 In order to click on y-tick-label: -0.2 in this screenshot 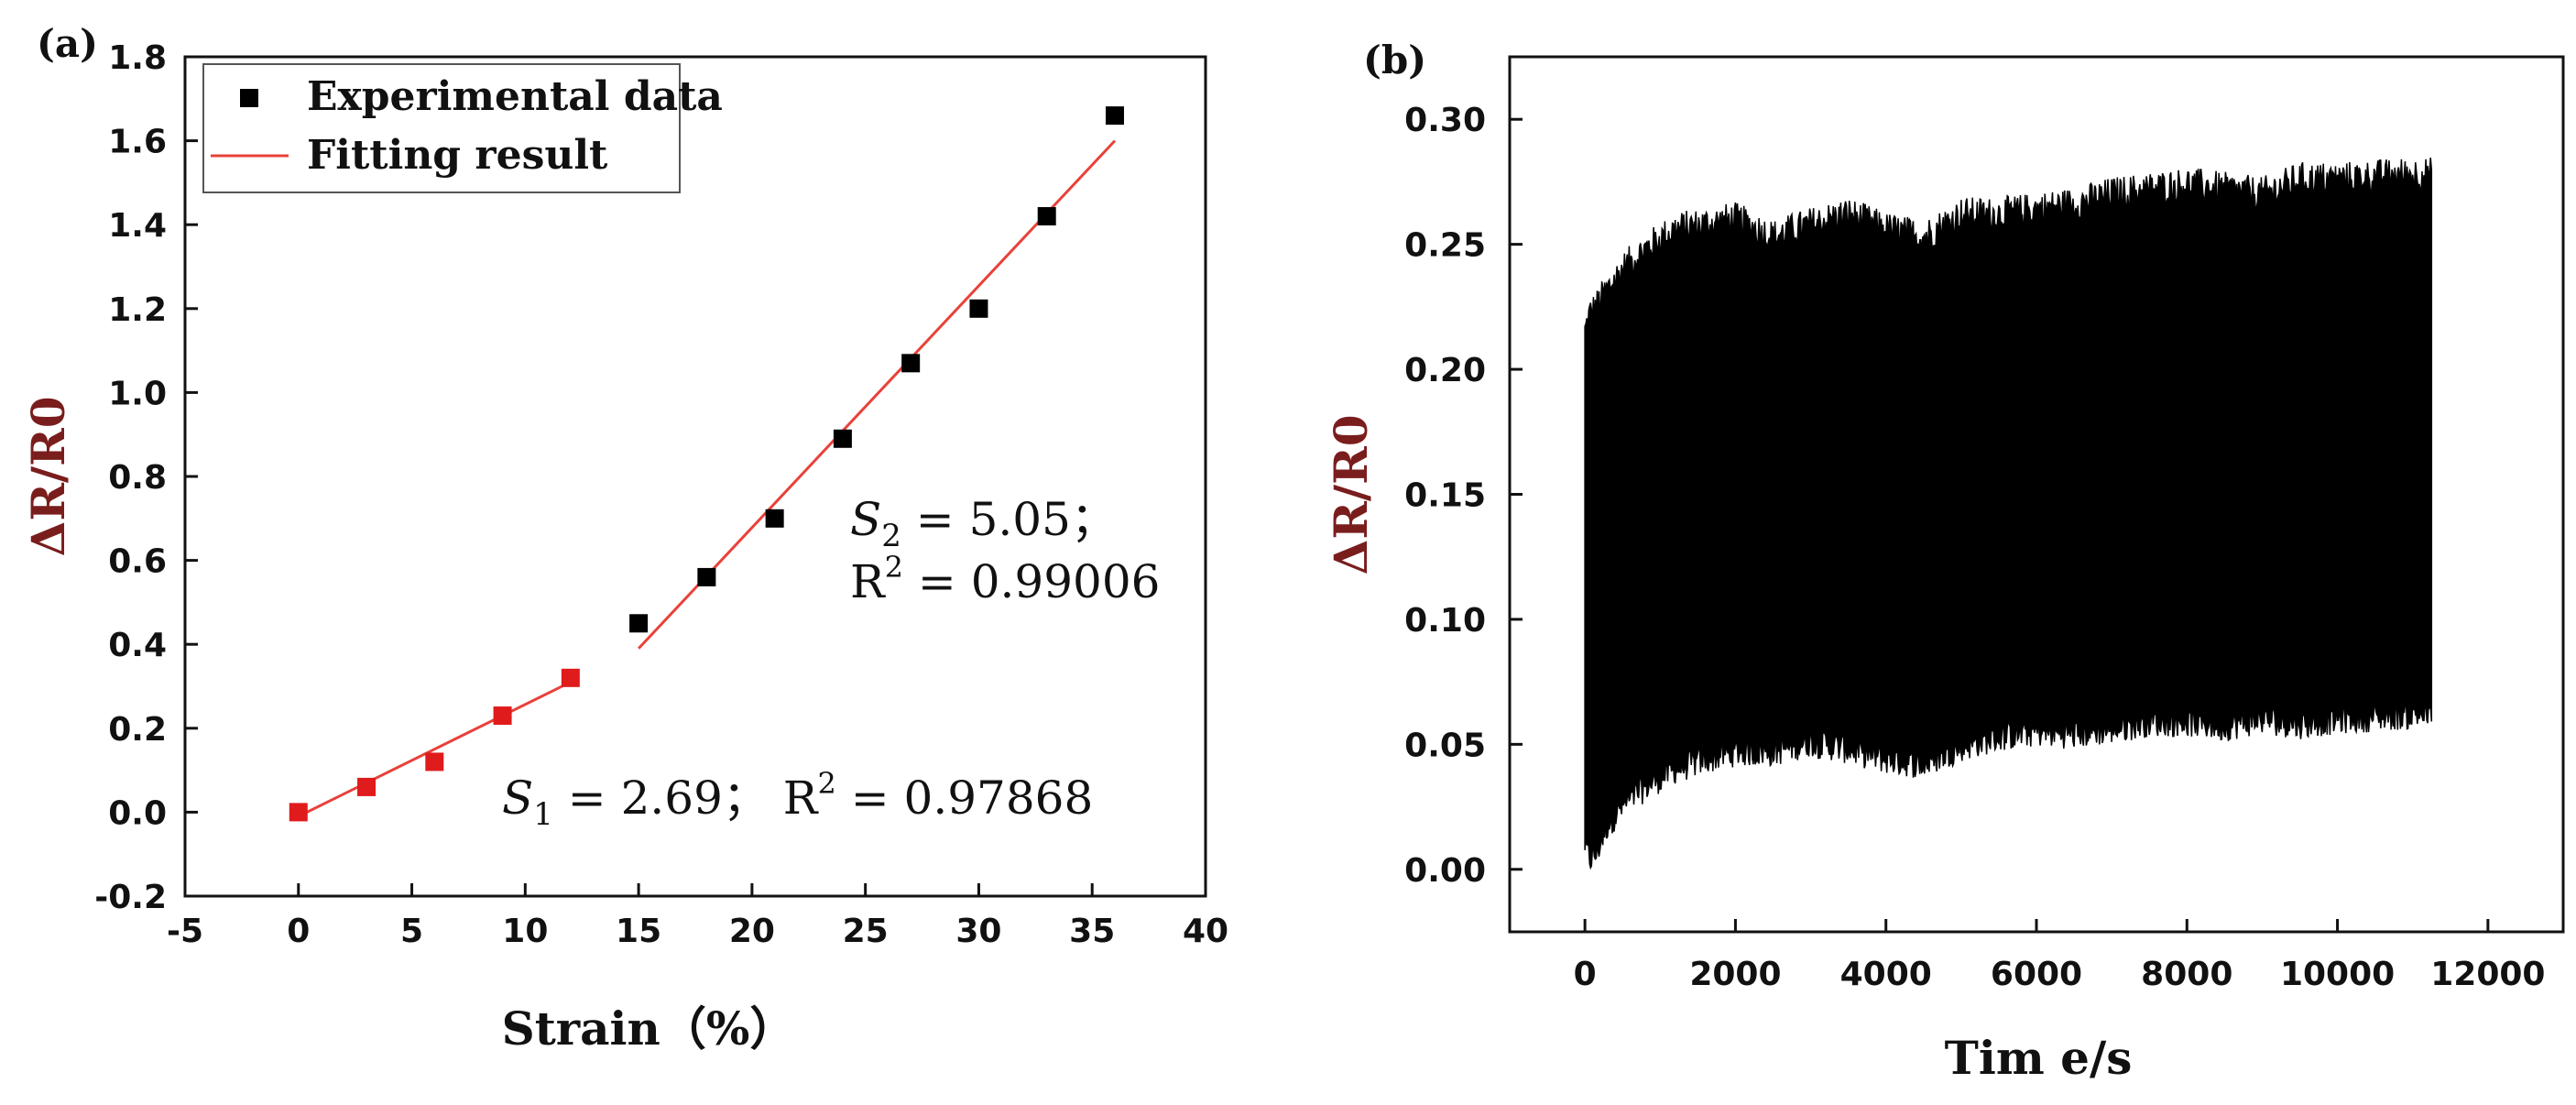, I will do `click(130, 897)`.